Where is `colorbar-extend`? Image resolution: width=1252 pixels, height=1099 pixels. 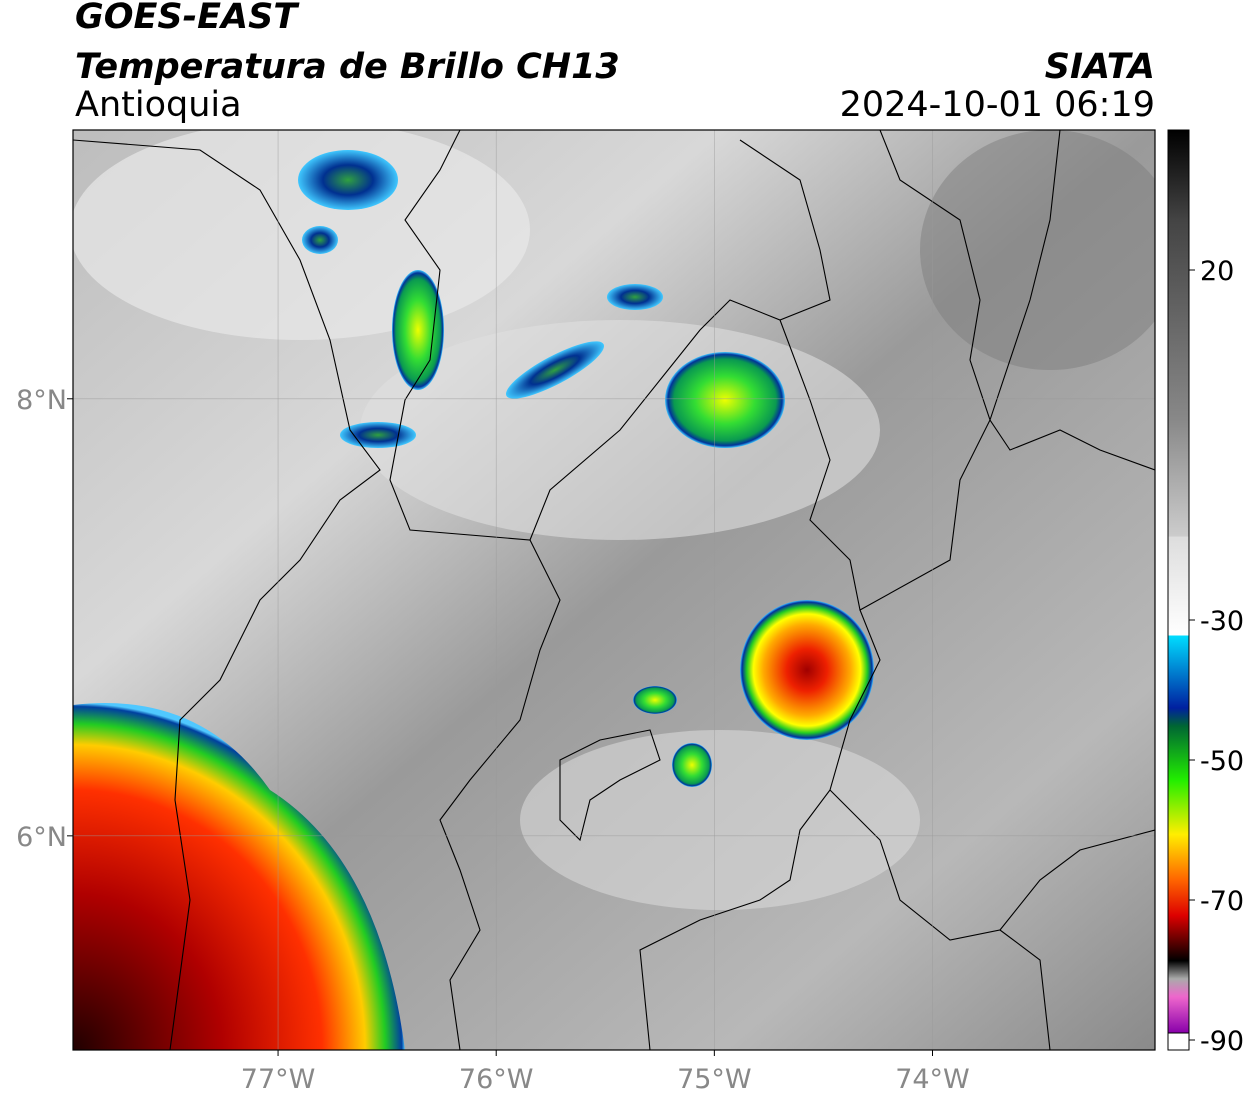 colorbar-extend is located at coordinates (1178, 1041).